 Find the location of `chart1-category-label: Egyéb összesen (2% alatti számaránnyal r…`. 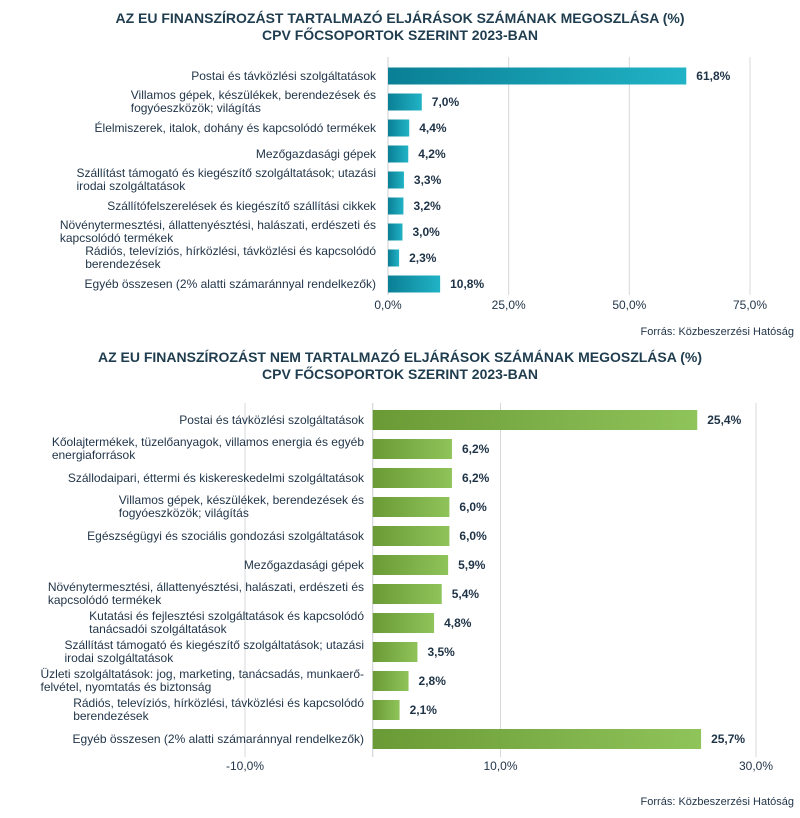

chart1-category-label: Egyéb összesen (2% alatti számaránnyal r… is located at coordinates (230, 284).